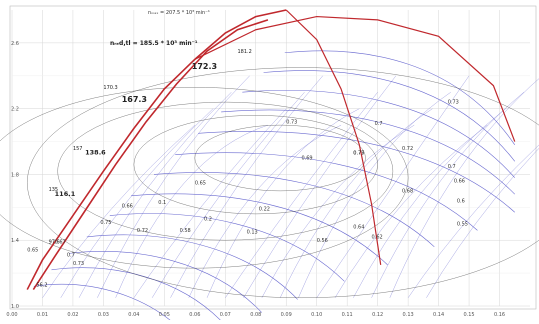  Describe the element at coordinates (103, 315) in the screenshot. I see `x-tick-label: 0.03` at that location.